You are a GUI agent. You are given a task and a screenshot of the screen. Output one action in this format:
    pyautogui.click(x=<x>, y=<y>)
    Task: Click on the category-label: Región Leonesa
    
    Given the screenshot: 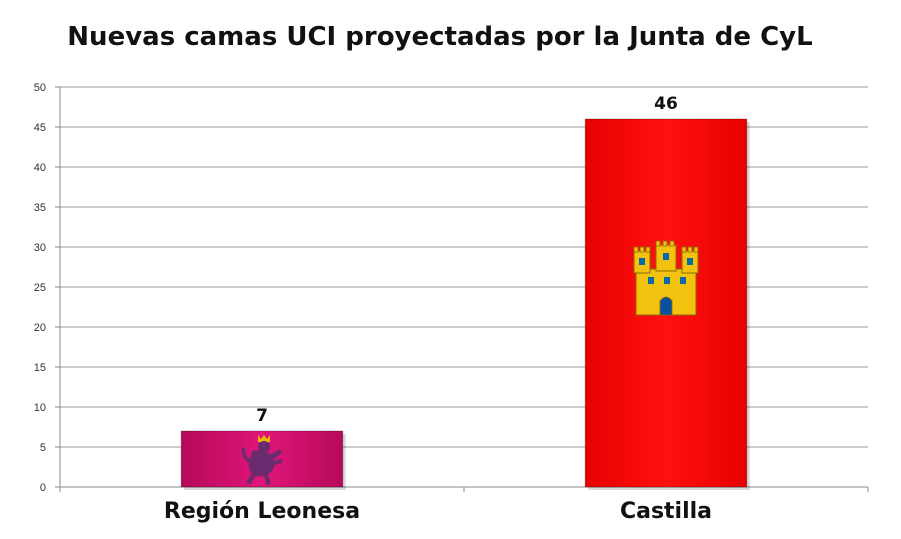 What is the action you would take?
    pyautogui.click(x=262, y=511)
    